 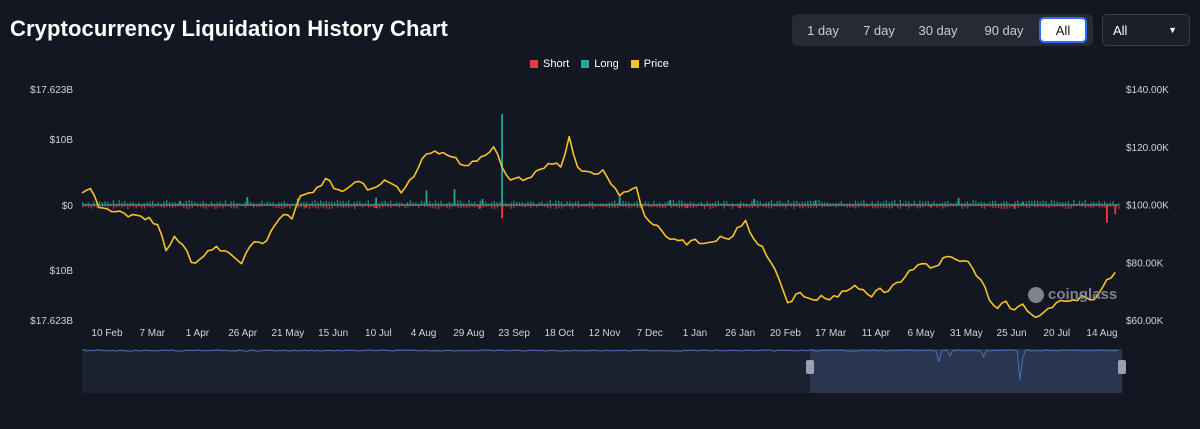 I want to click on range-1-day-button: 1 day, so click(x=823, y=30).